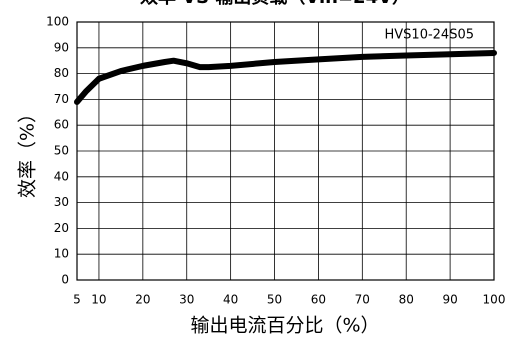 This screenshot has height=340, width=510. Describe the element at coordinates (230, 300) in the screenshot. I see `x-tick-label: 40` at that location.